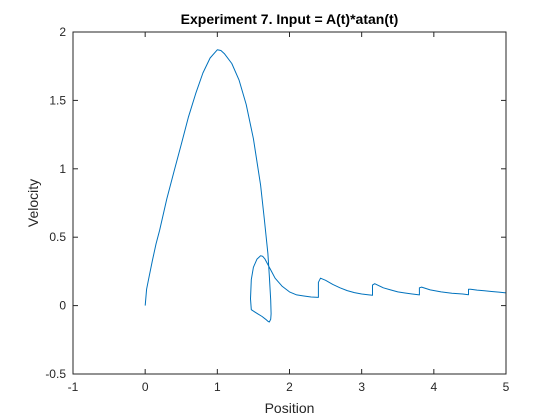 This screenshot has width=560, height=420. I want to click on y-tick-label: 0.5, so click(57, 237).